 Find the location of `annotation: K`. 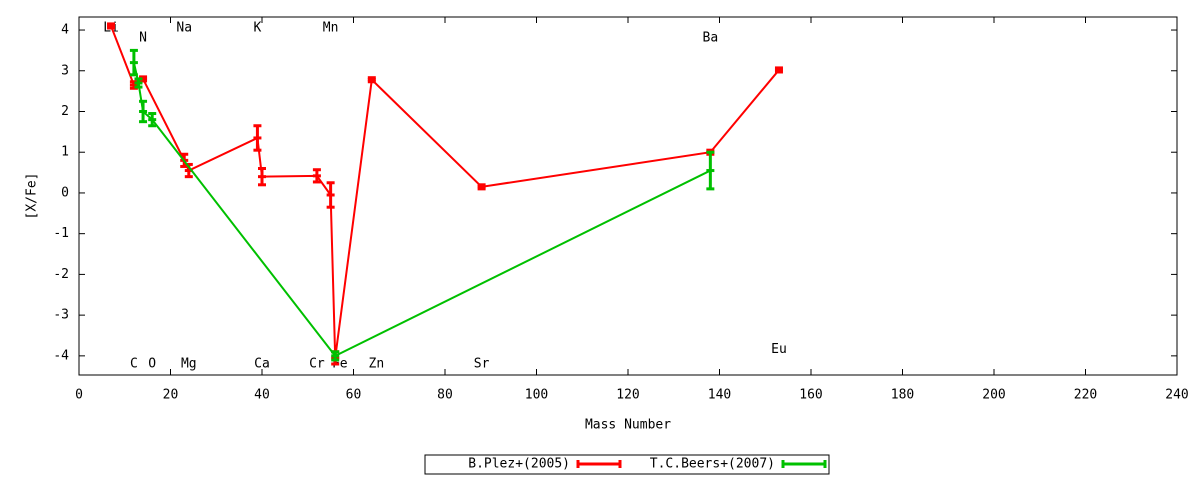

annotation: K is located at coordinates (258, 27).